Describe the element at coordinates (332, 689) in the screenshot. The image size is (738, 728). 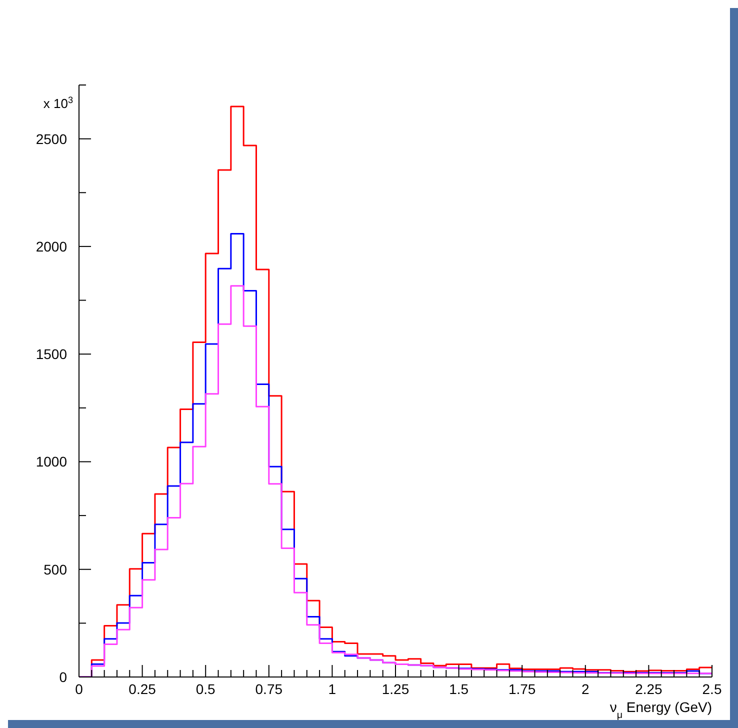
I see `x-tick-label: 1` at that location.